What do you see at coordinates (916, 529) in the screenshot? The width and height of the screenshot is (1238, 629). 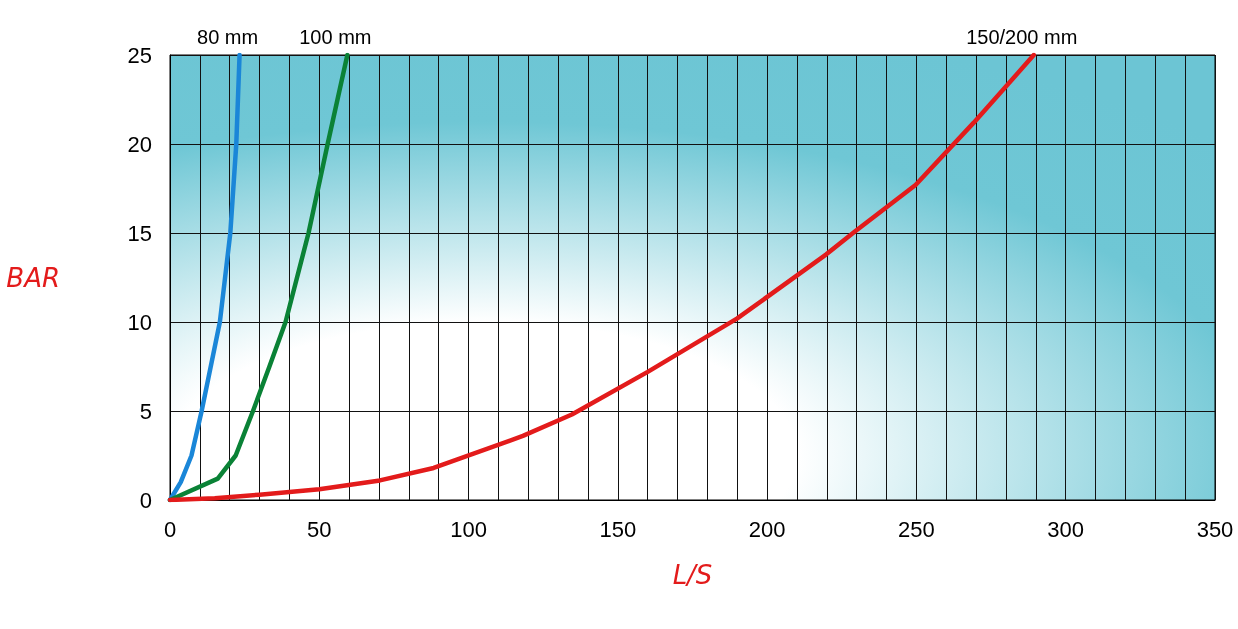 I see `x-tick-label: 250` at bounding box center [916, 529].